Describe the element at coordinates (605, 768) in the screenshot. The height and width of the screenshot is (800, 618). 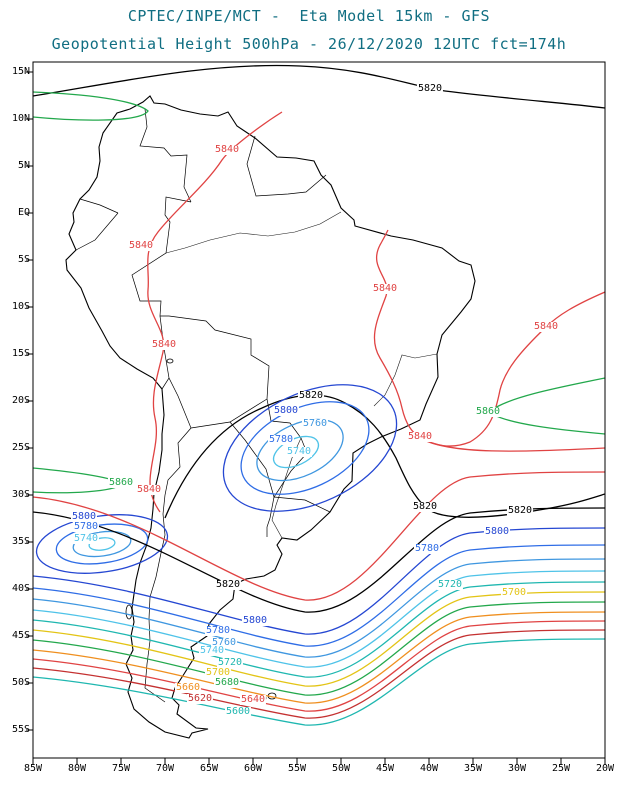
I see `lon-axis-label: 20W` at that location.